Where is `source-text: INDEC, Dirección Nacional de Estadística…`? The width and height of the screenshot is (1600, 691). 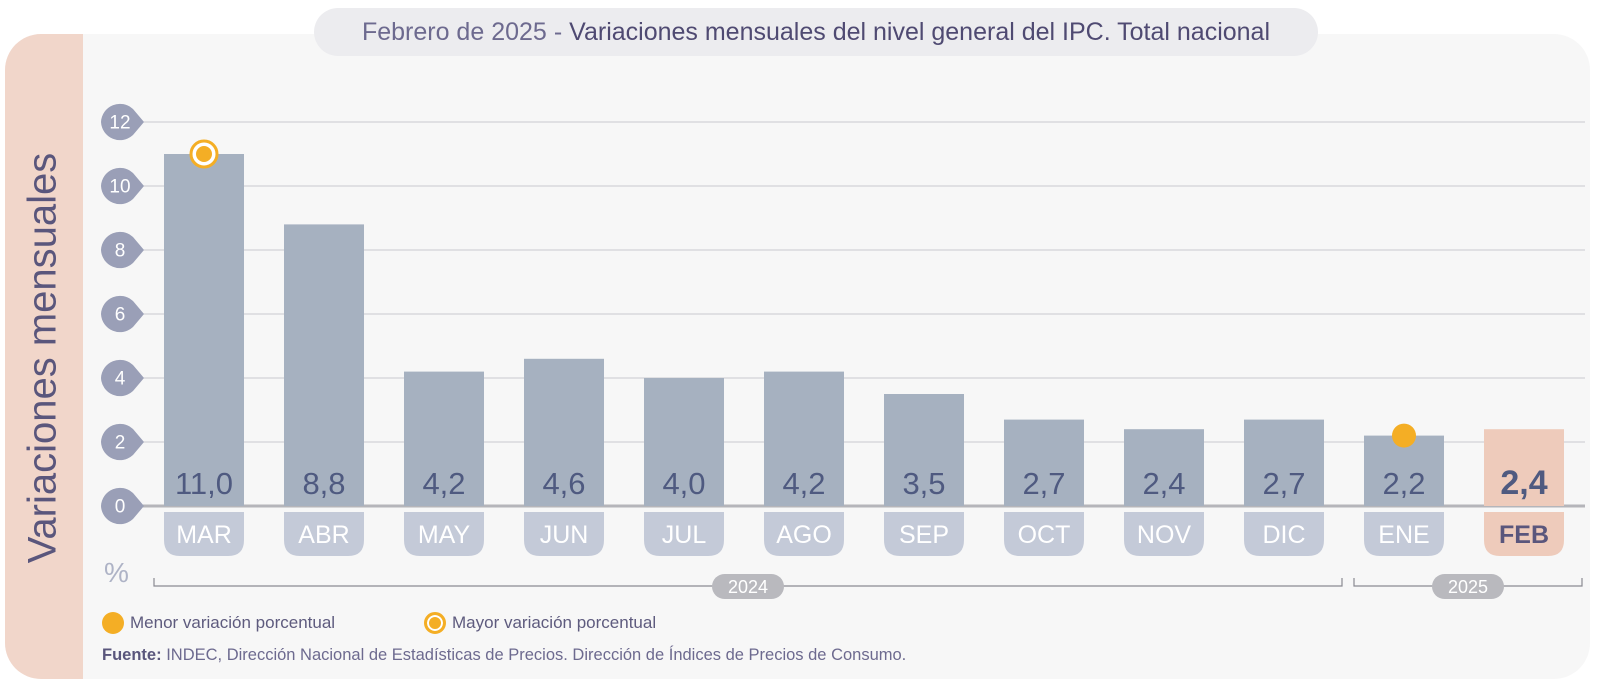 source-text: INDEC, Dirección Nacional de Estadística… is located at coordinates (536, 655).